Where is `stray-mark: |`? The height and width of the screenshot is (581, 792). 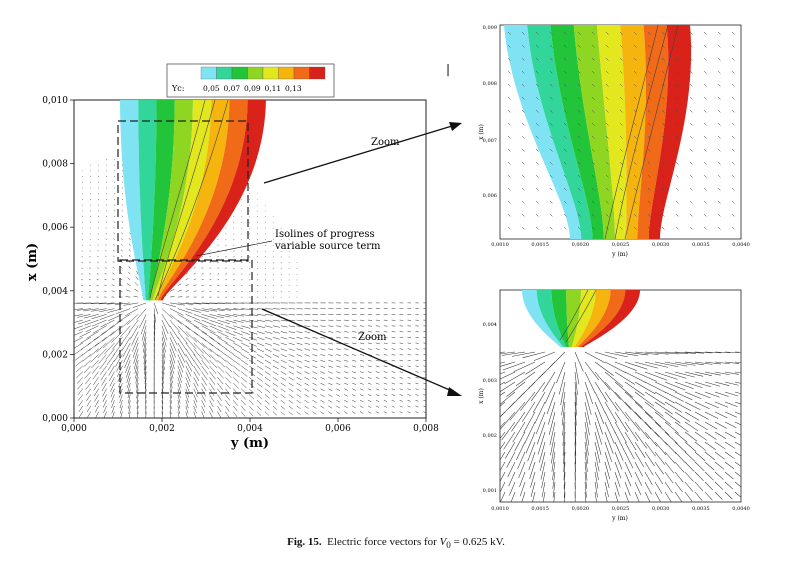 stray-mark: | is located at coordinates (448, 69).